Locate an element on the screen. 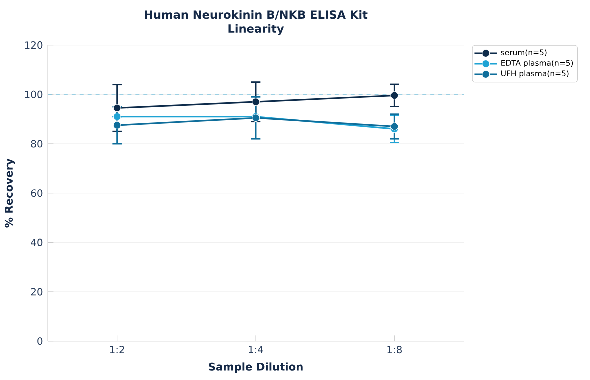 This screenshot has height=380, width=590. y-tick-label: 100 is located at coordinates (34, 94).